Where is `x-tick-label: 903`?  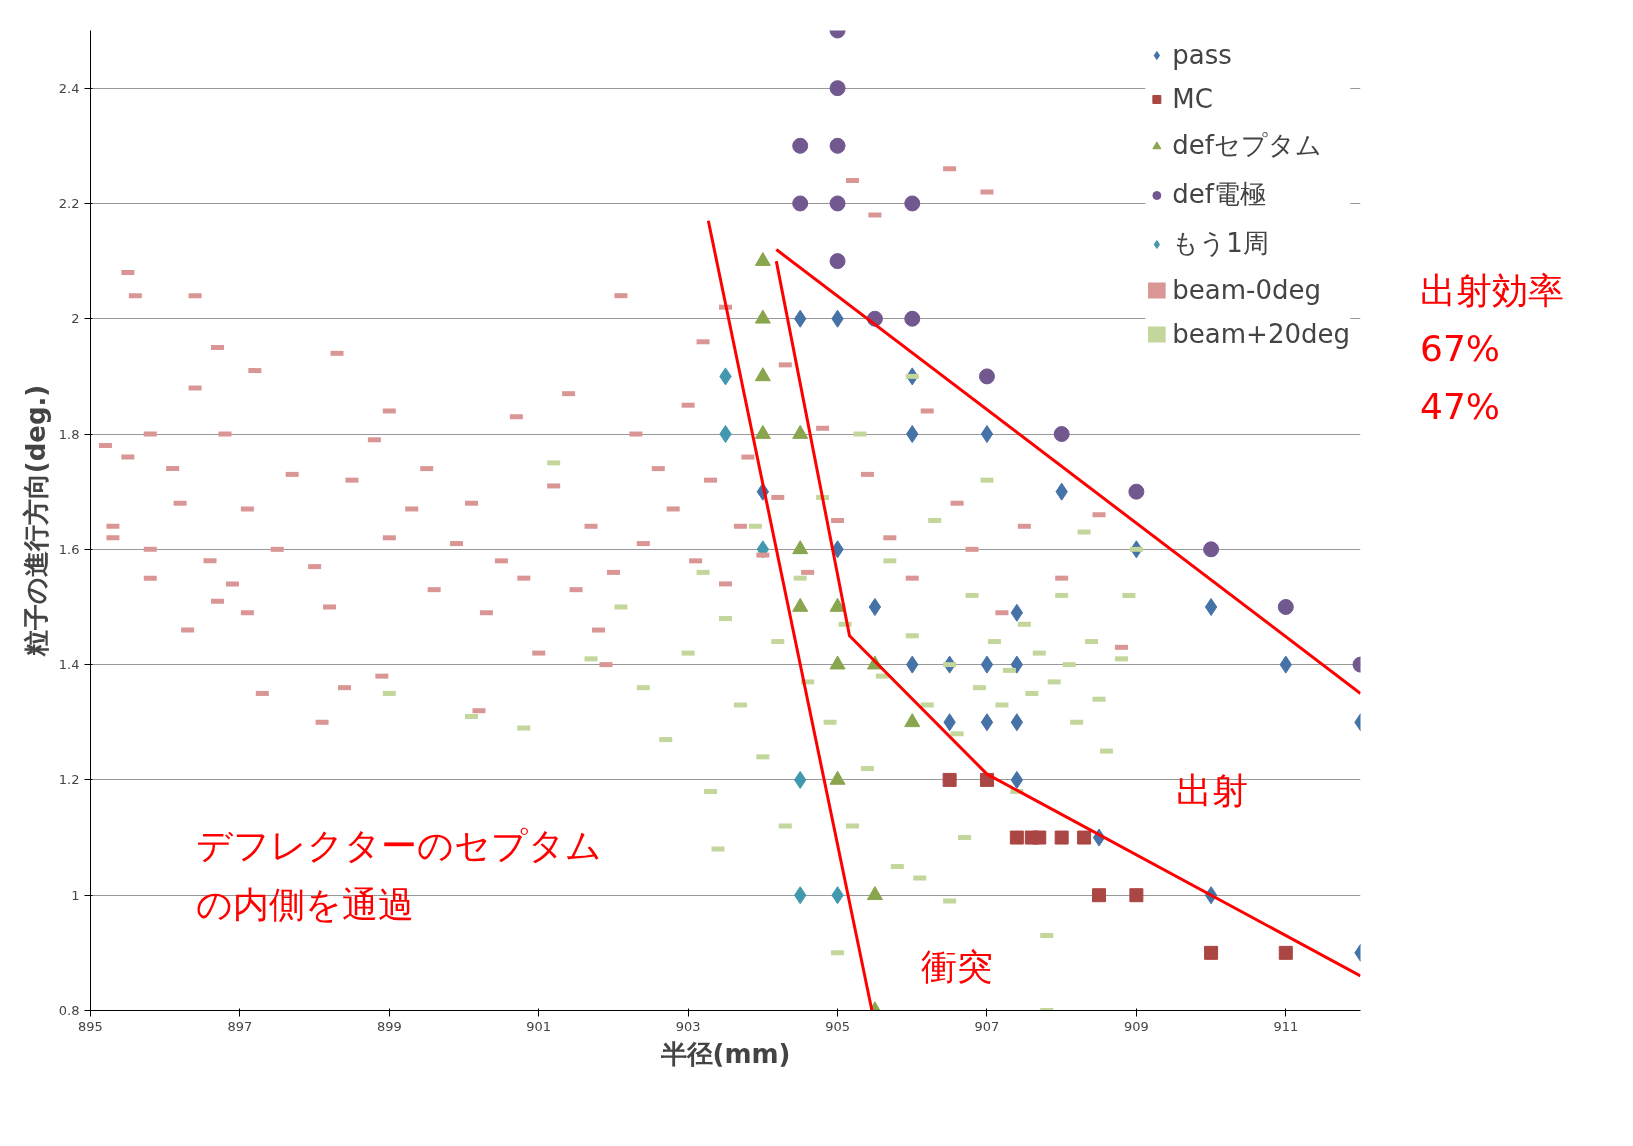 x-tick-label: 903 is located at coordinates (688, 1026).